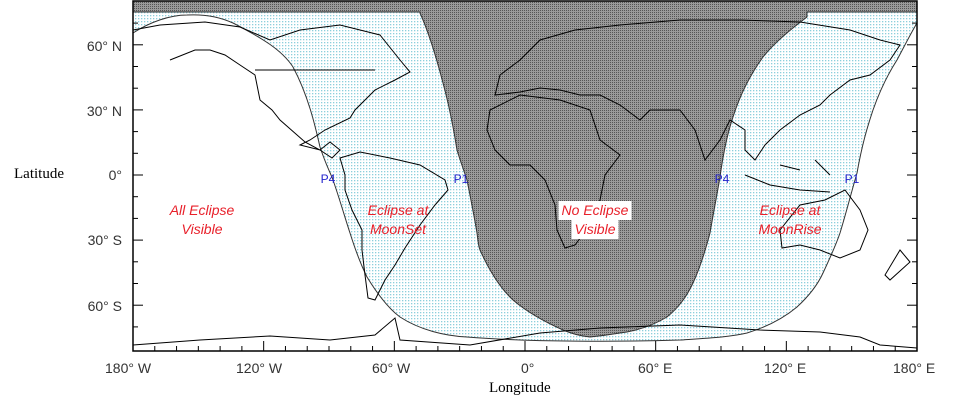 The image size is (960, 420). Describe the element at coordinates (271, 90) in the screenshot. I see `north-america-outline` at that location.